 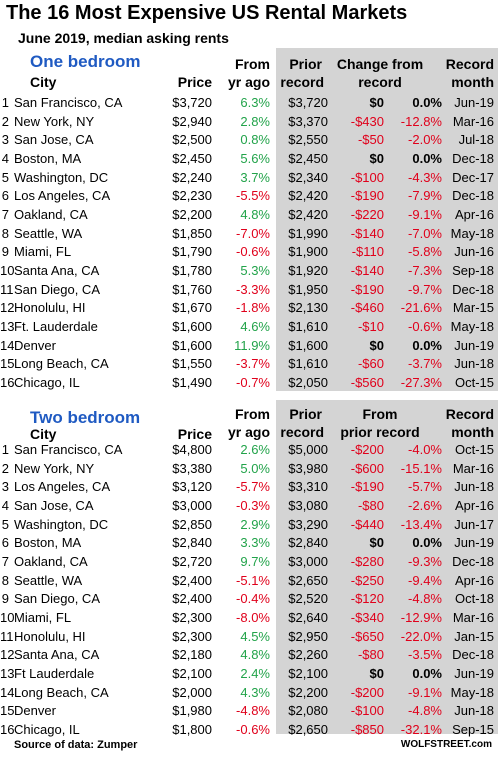 What do you see at coordinates (5, 252) in the screenshot?
I see `rank-cell: 9` at bounding box center [5, 252].